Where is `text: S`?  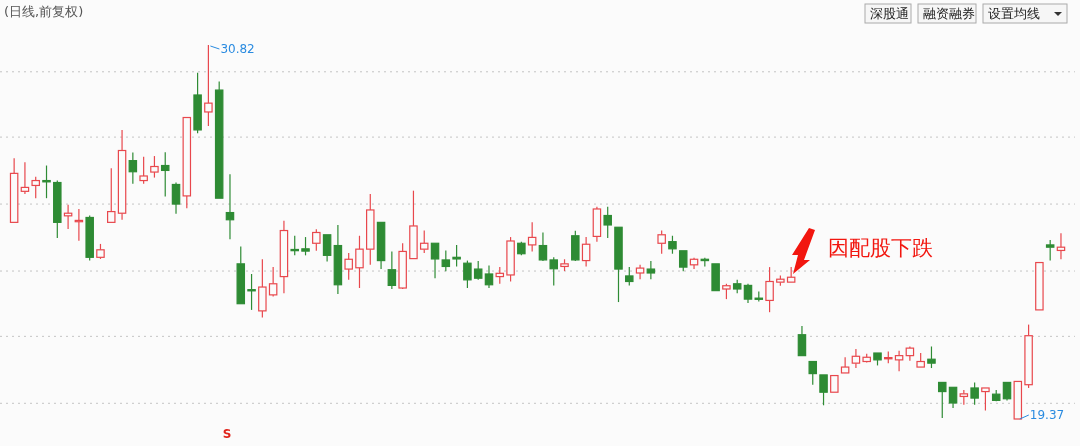 text: S is located at coordinates (227, 434).